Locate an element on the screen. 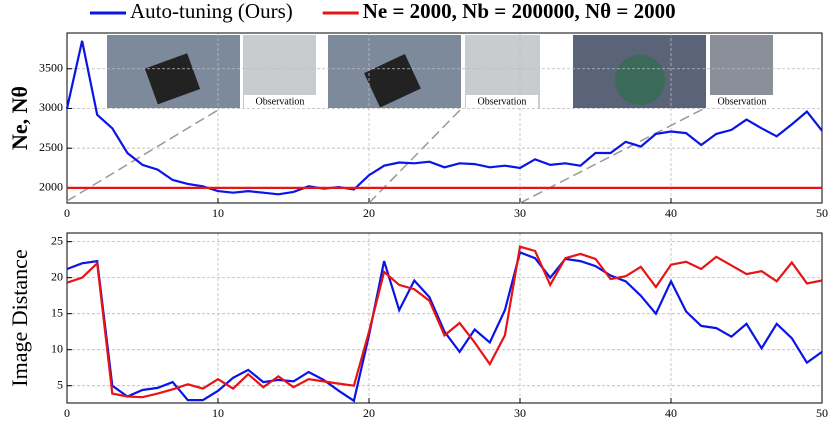  y-tick-label: 20 is located at coordinates (57, 276).